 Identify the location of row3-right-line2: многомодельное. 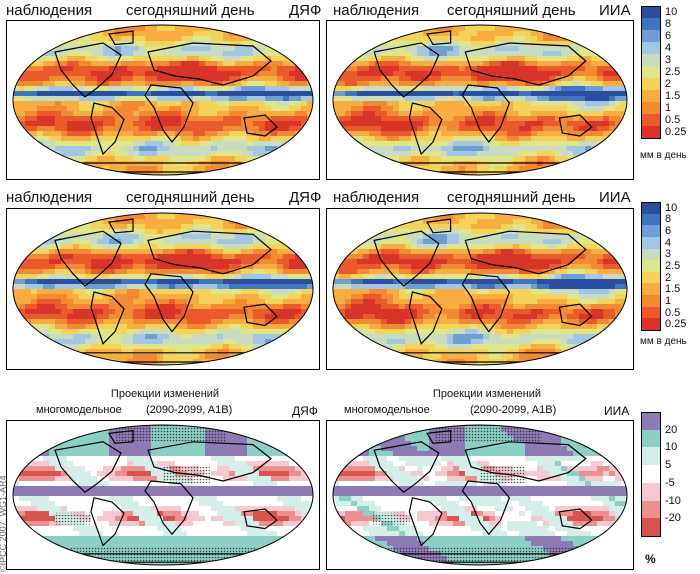
(387, 410).